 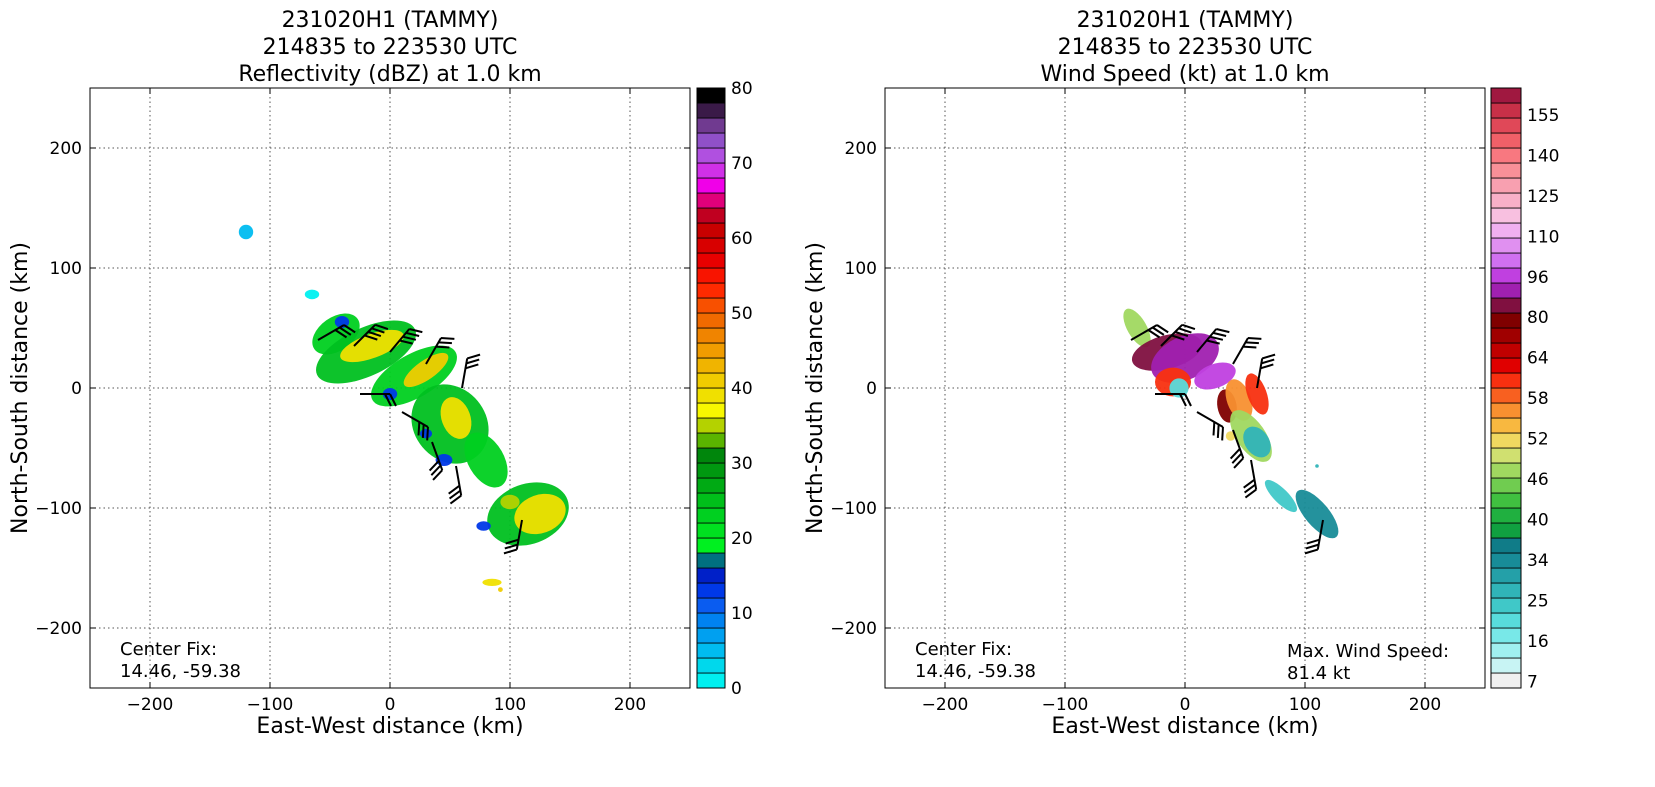 I want to click on colorbar-tick-label: 46, so click(x=1538, y=480).